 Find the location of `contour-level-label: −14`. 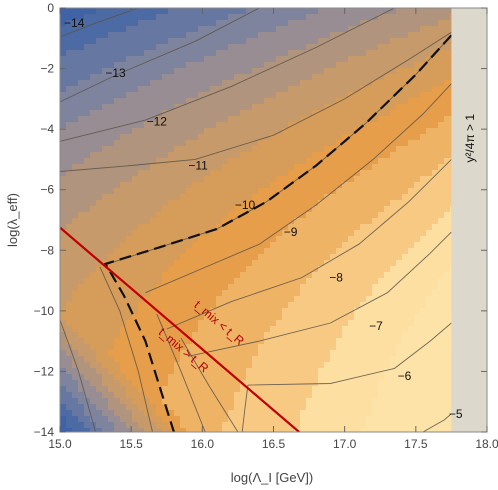

contour-level-label: −14 is located at coordinates (74, 23).